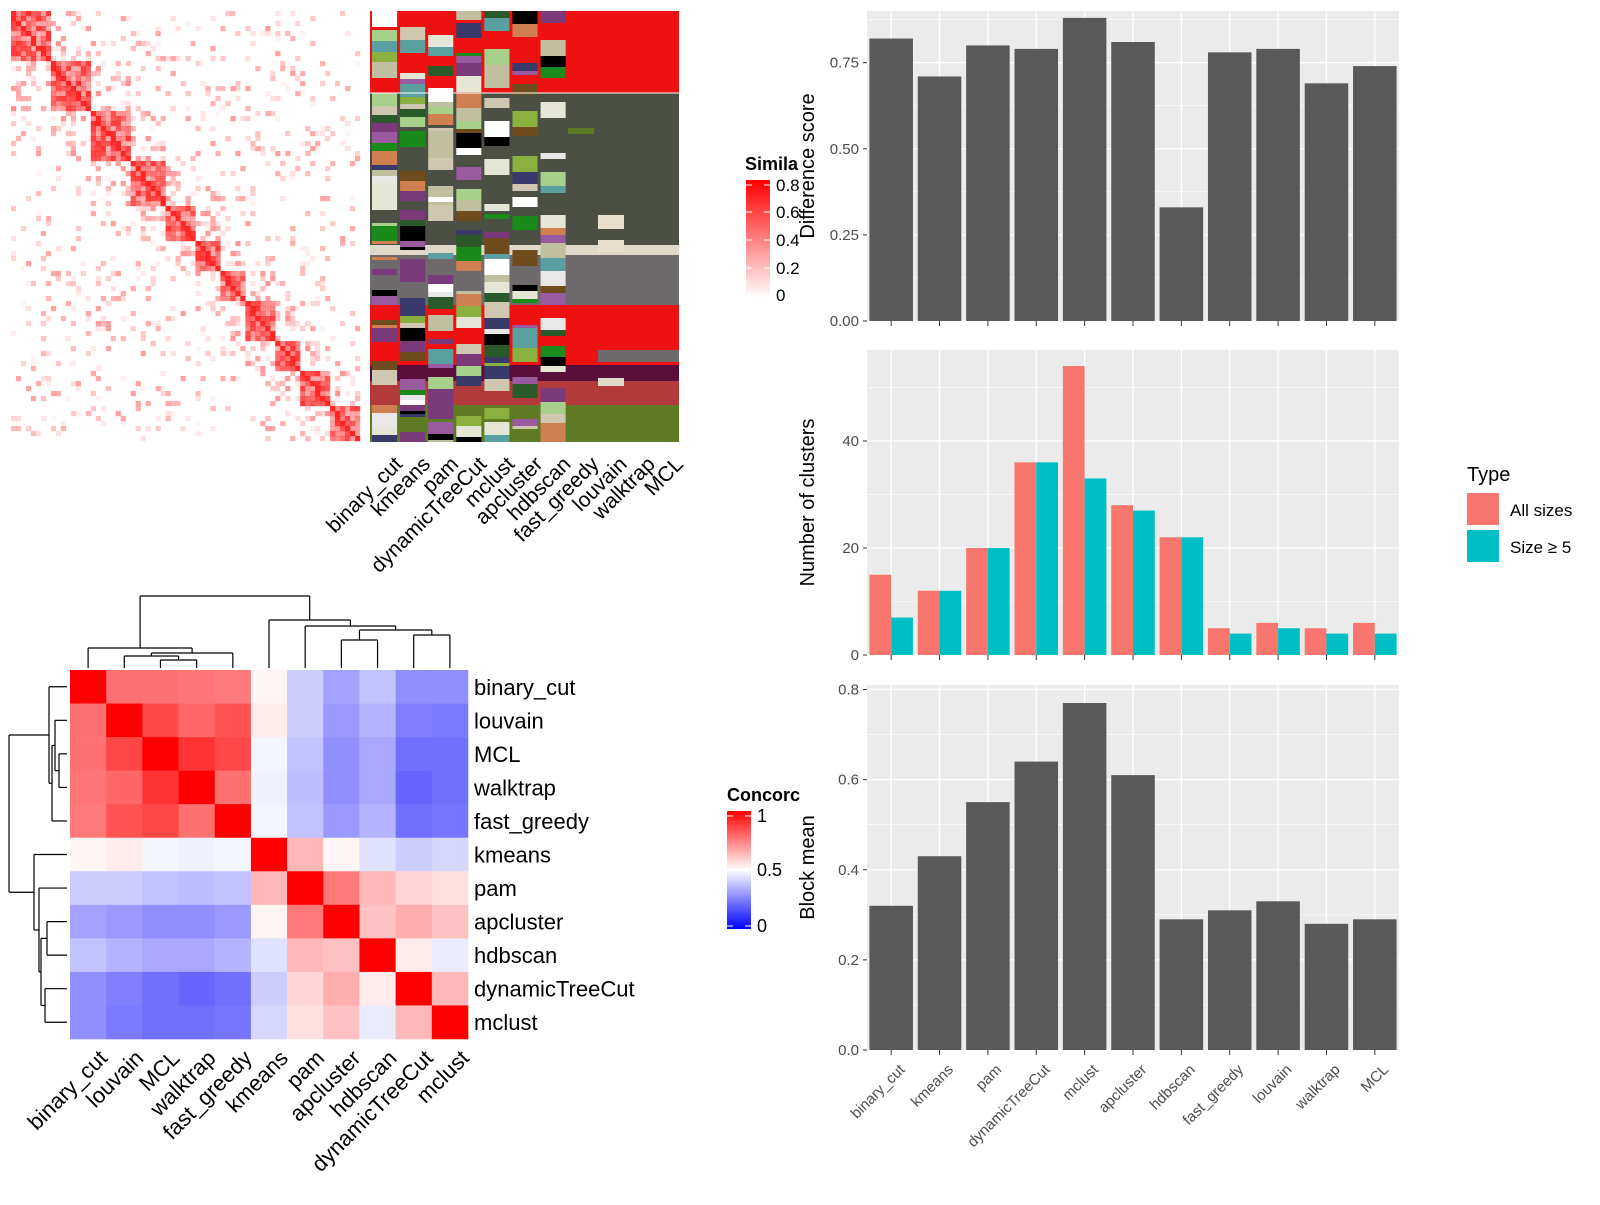 This screenshot has height=1205, width=1600. What do you see at coordinates (772, 164) in the screenshot?
I see `similarity-legend-title: Simila` at bounding box center [772, 164].